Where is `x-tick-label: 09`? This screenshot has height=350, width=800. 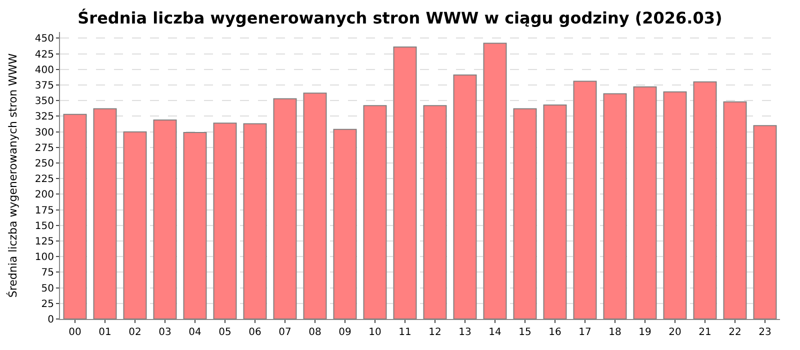
x-tick-label: 09 is located at coordinates (345, 332).